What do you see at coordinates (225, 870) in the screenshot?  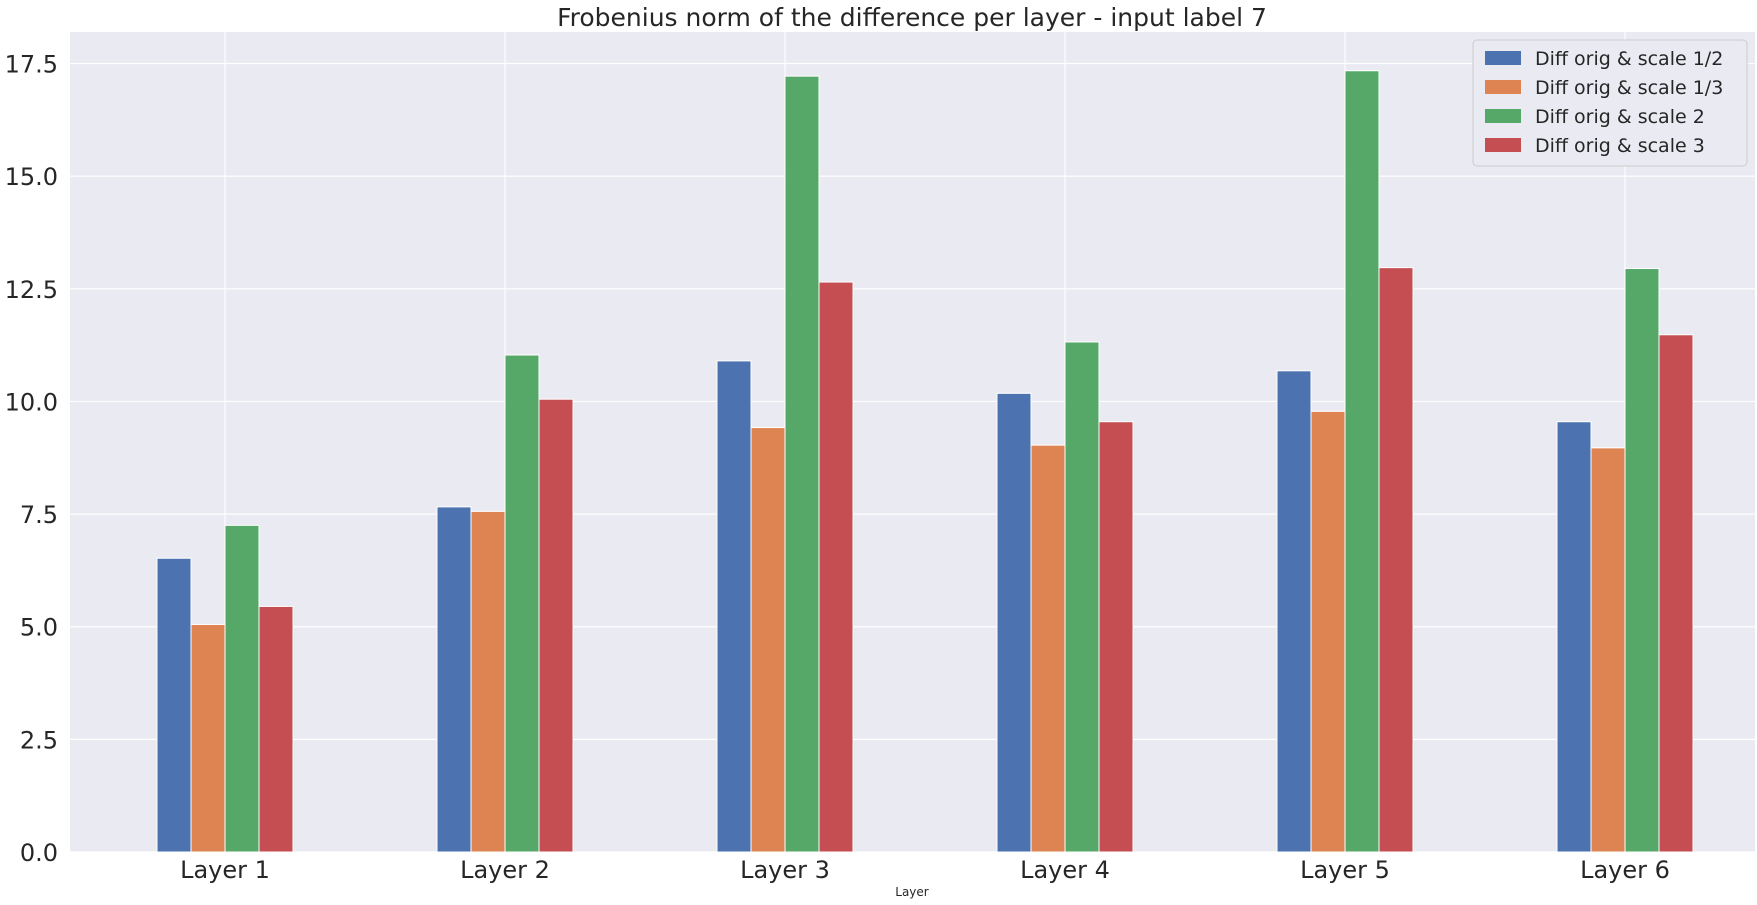 I see `x-tick-label: Layer 1` at bounding box center [225, 870].